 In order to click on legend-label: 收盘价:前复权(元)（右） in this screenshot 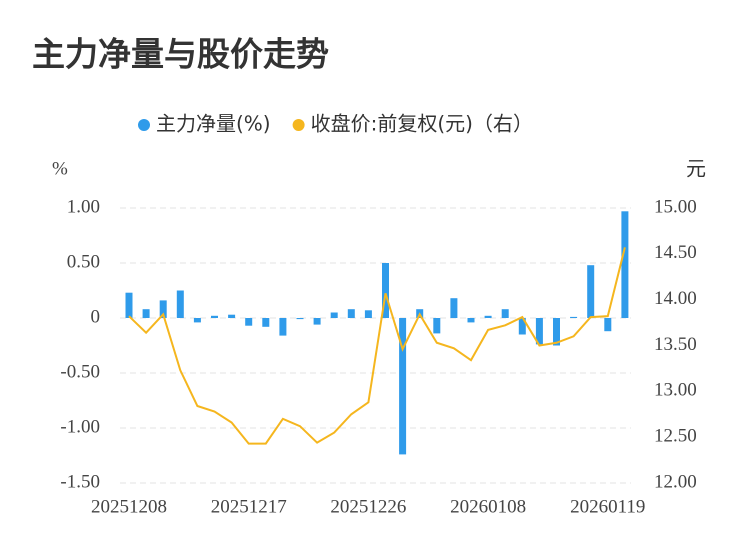, I will do `click(422, 124)`.